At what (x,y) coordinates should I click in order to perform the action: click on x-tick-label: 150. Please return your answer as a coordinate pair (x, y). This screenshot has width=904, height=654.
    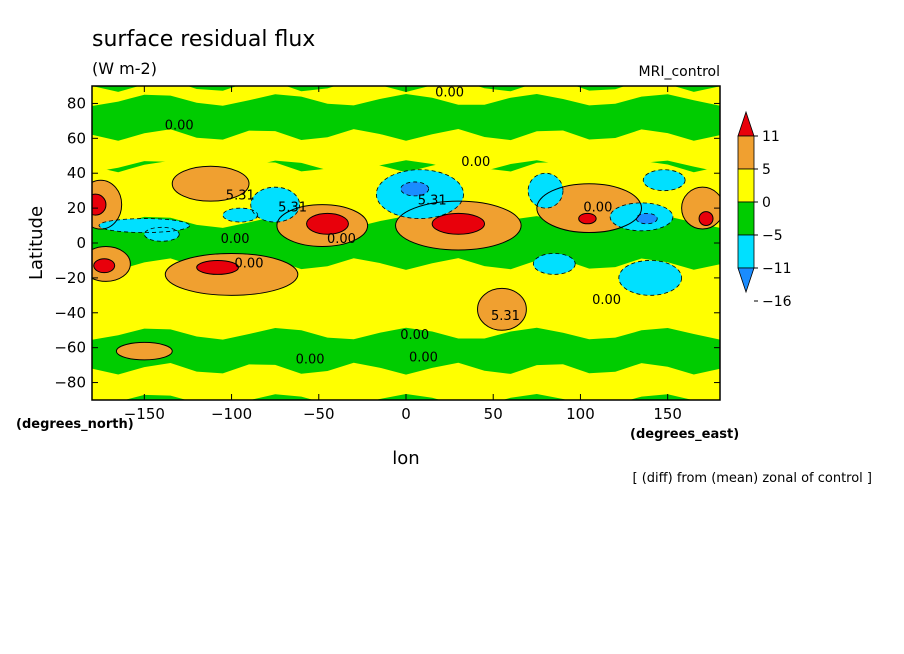
    Looking at the image, I should click on (667, 414).